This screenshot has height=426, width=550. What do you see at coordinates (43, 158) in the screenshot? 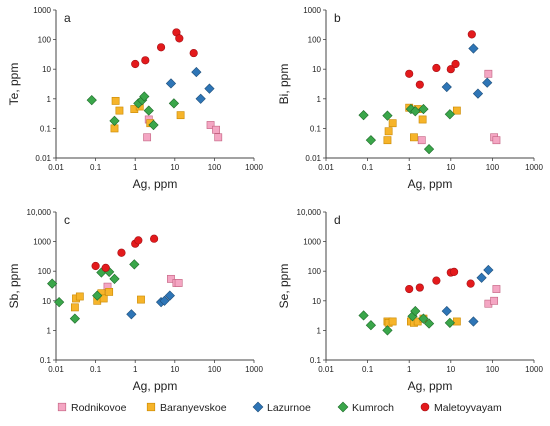
I see `y-tick-label: 0.01` at bounding box center [43, 158].